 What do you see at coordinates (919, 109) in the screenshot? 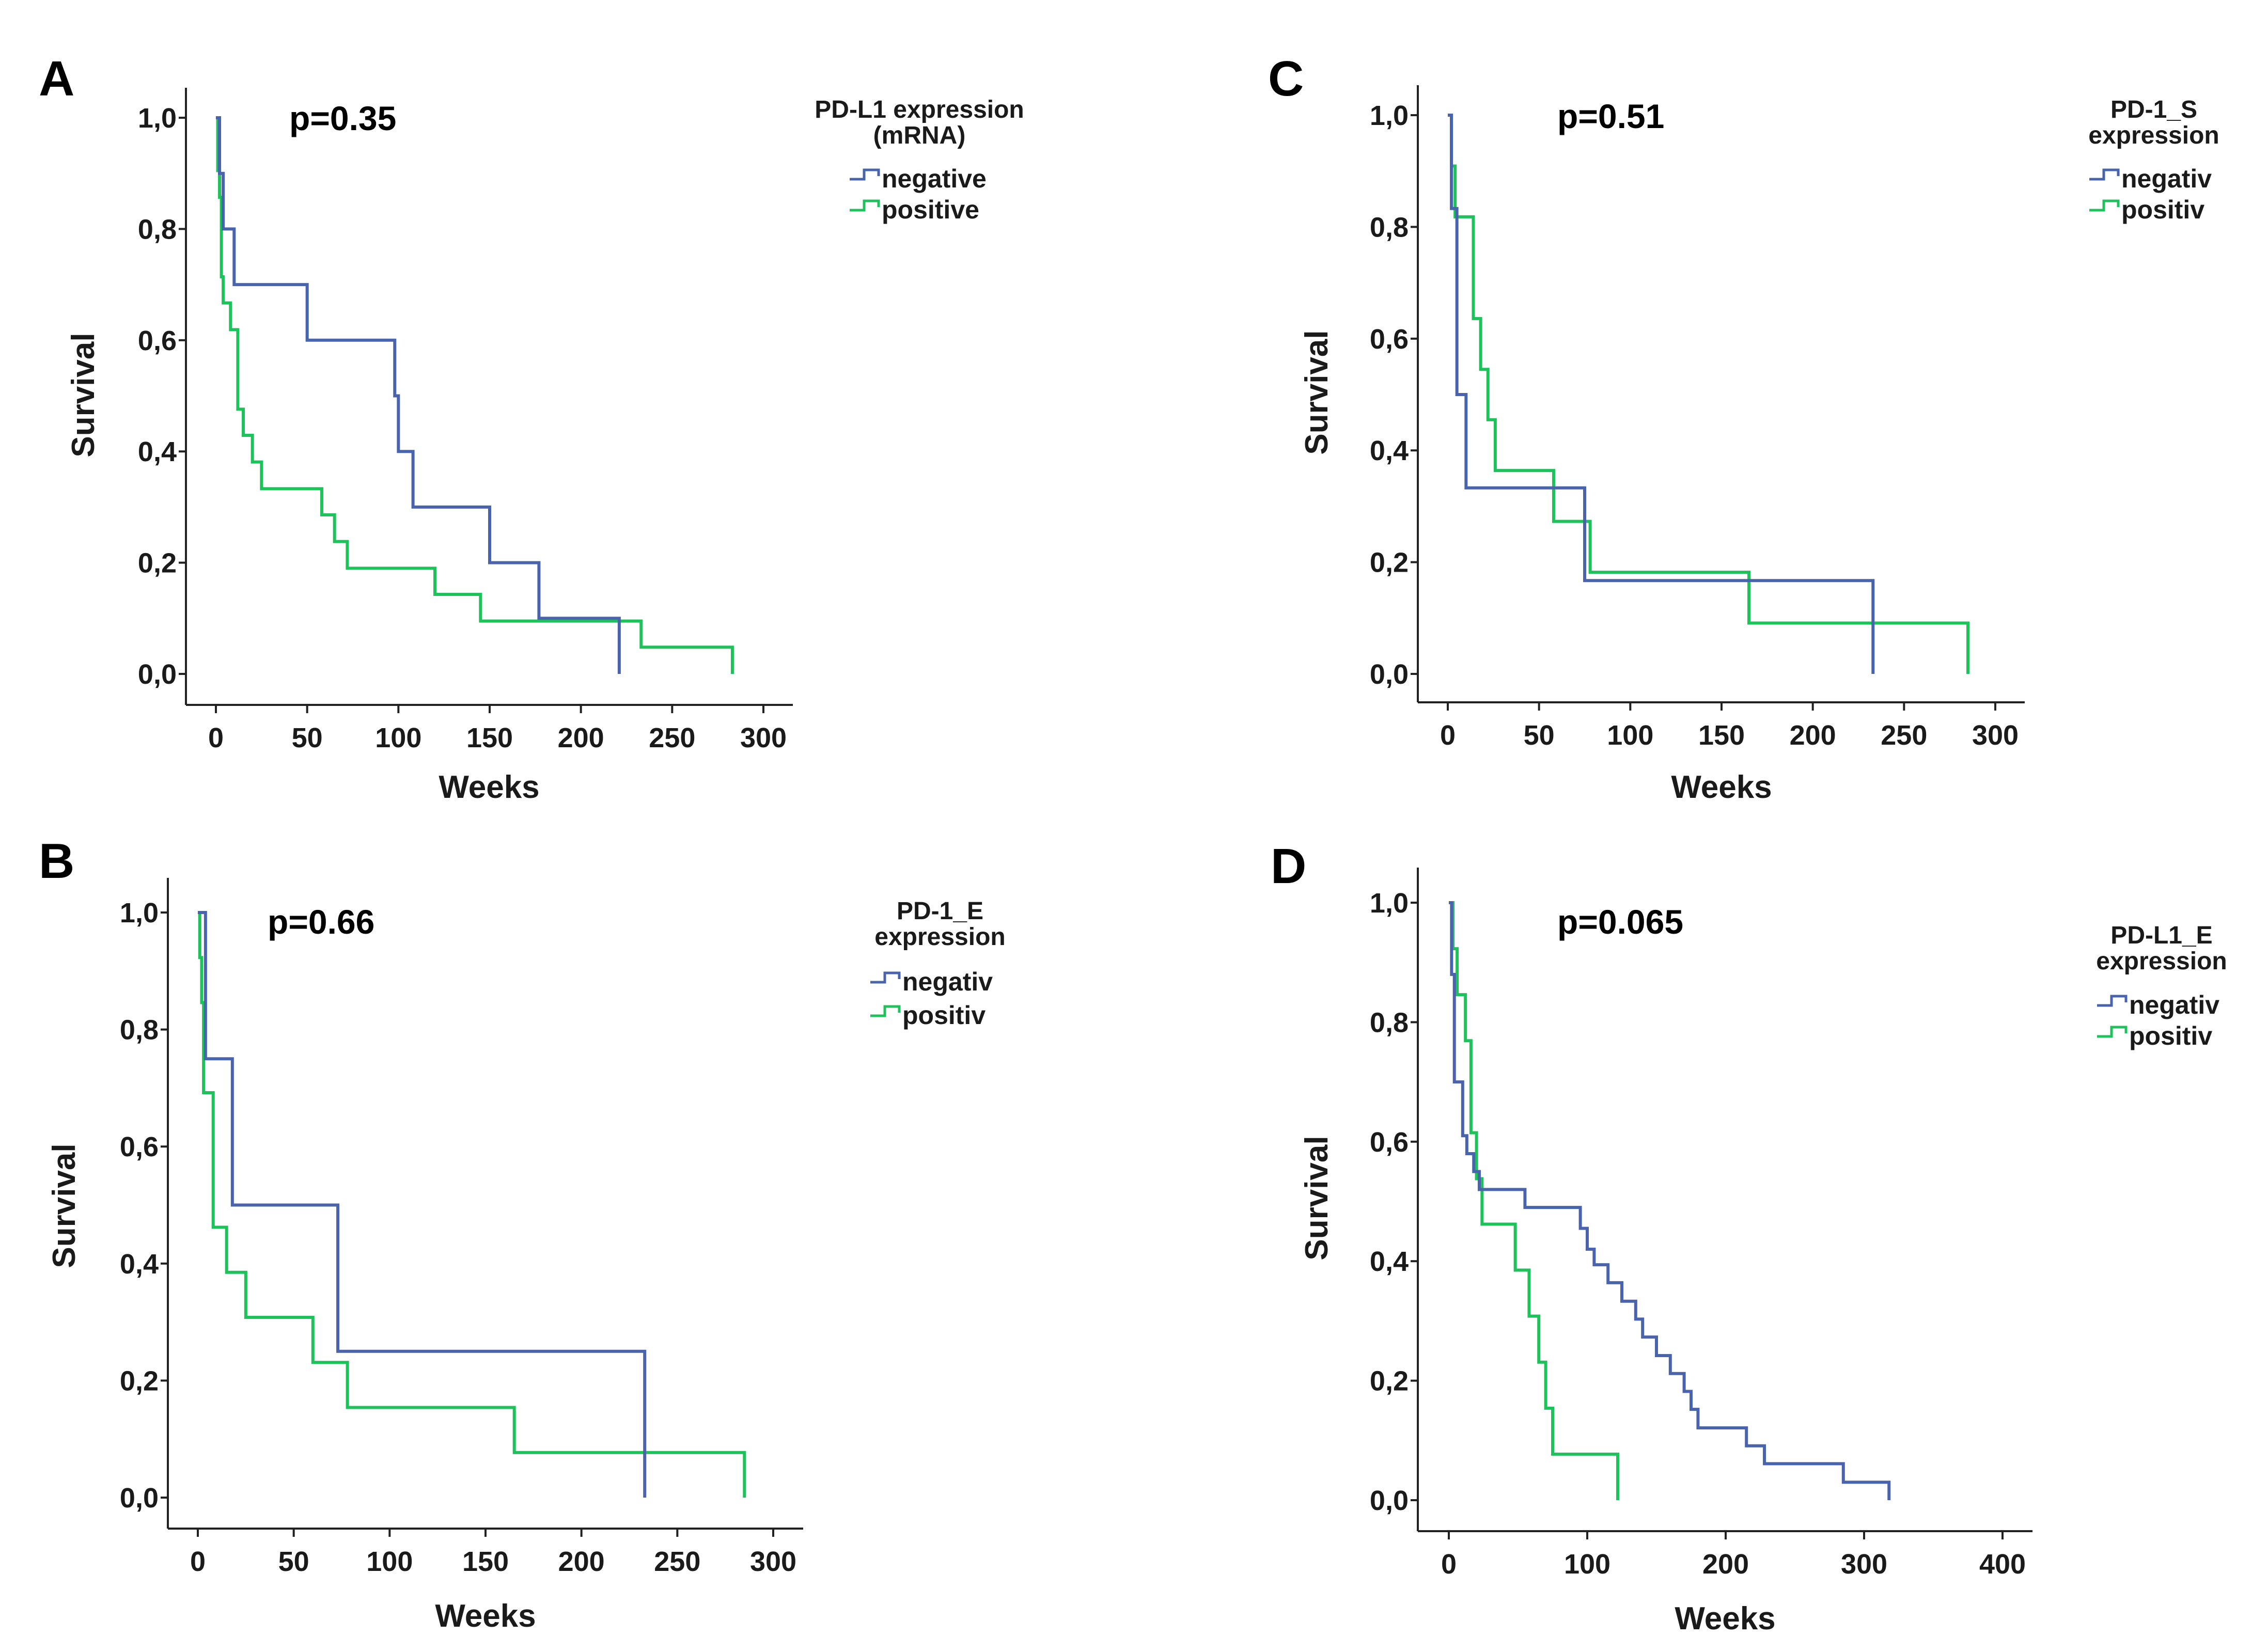
I see `legend-title-line: PD-L1 expression` at bounding box center [919, 109].